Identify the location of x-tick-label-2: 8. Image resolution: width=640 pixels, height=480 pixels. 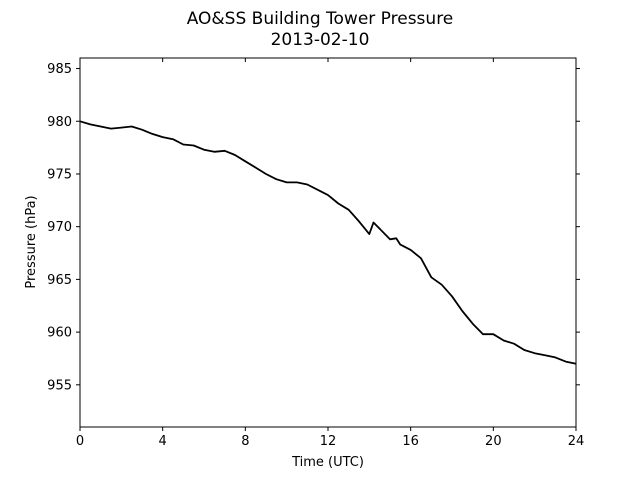
(245, 441).